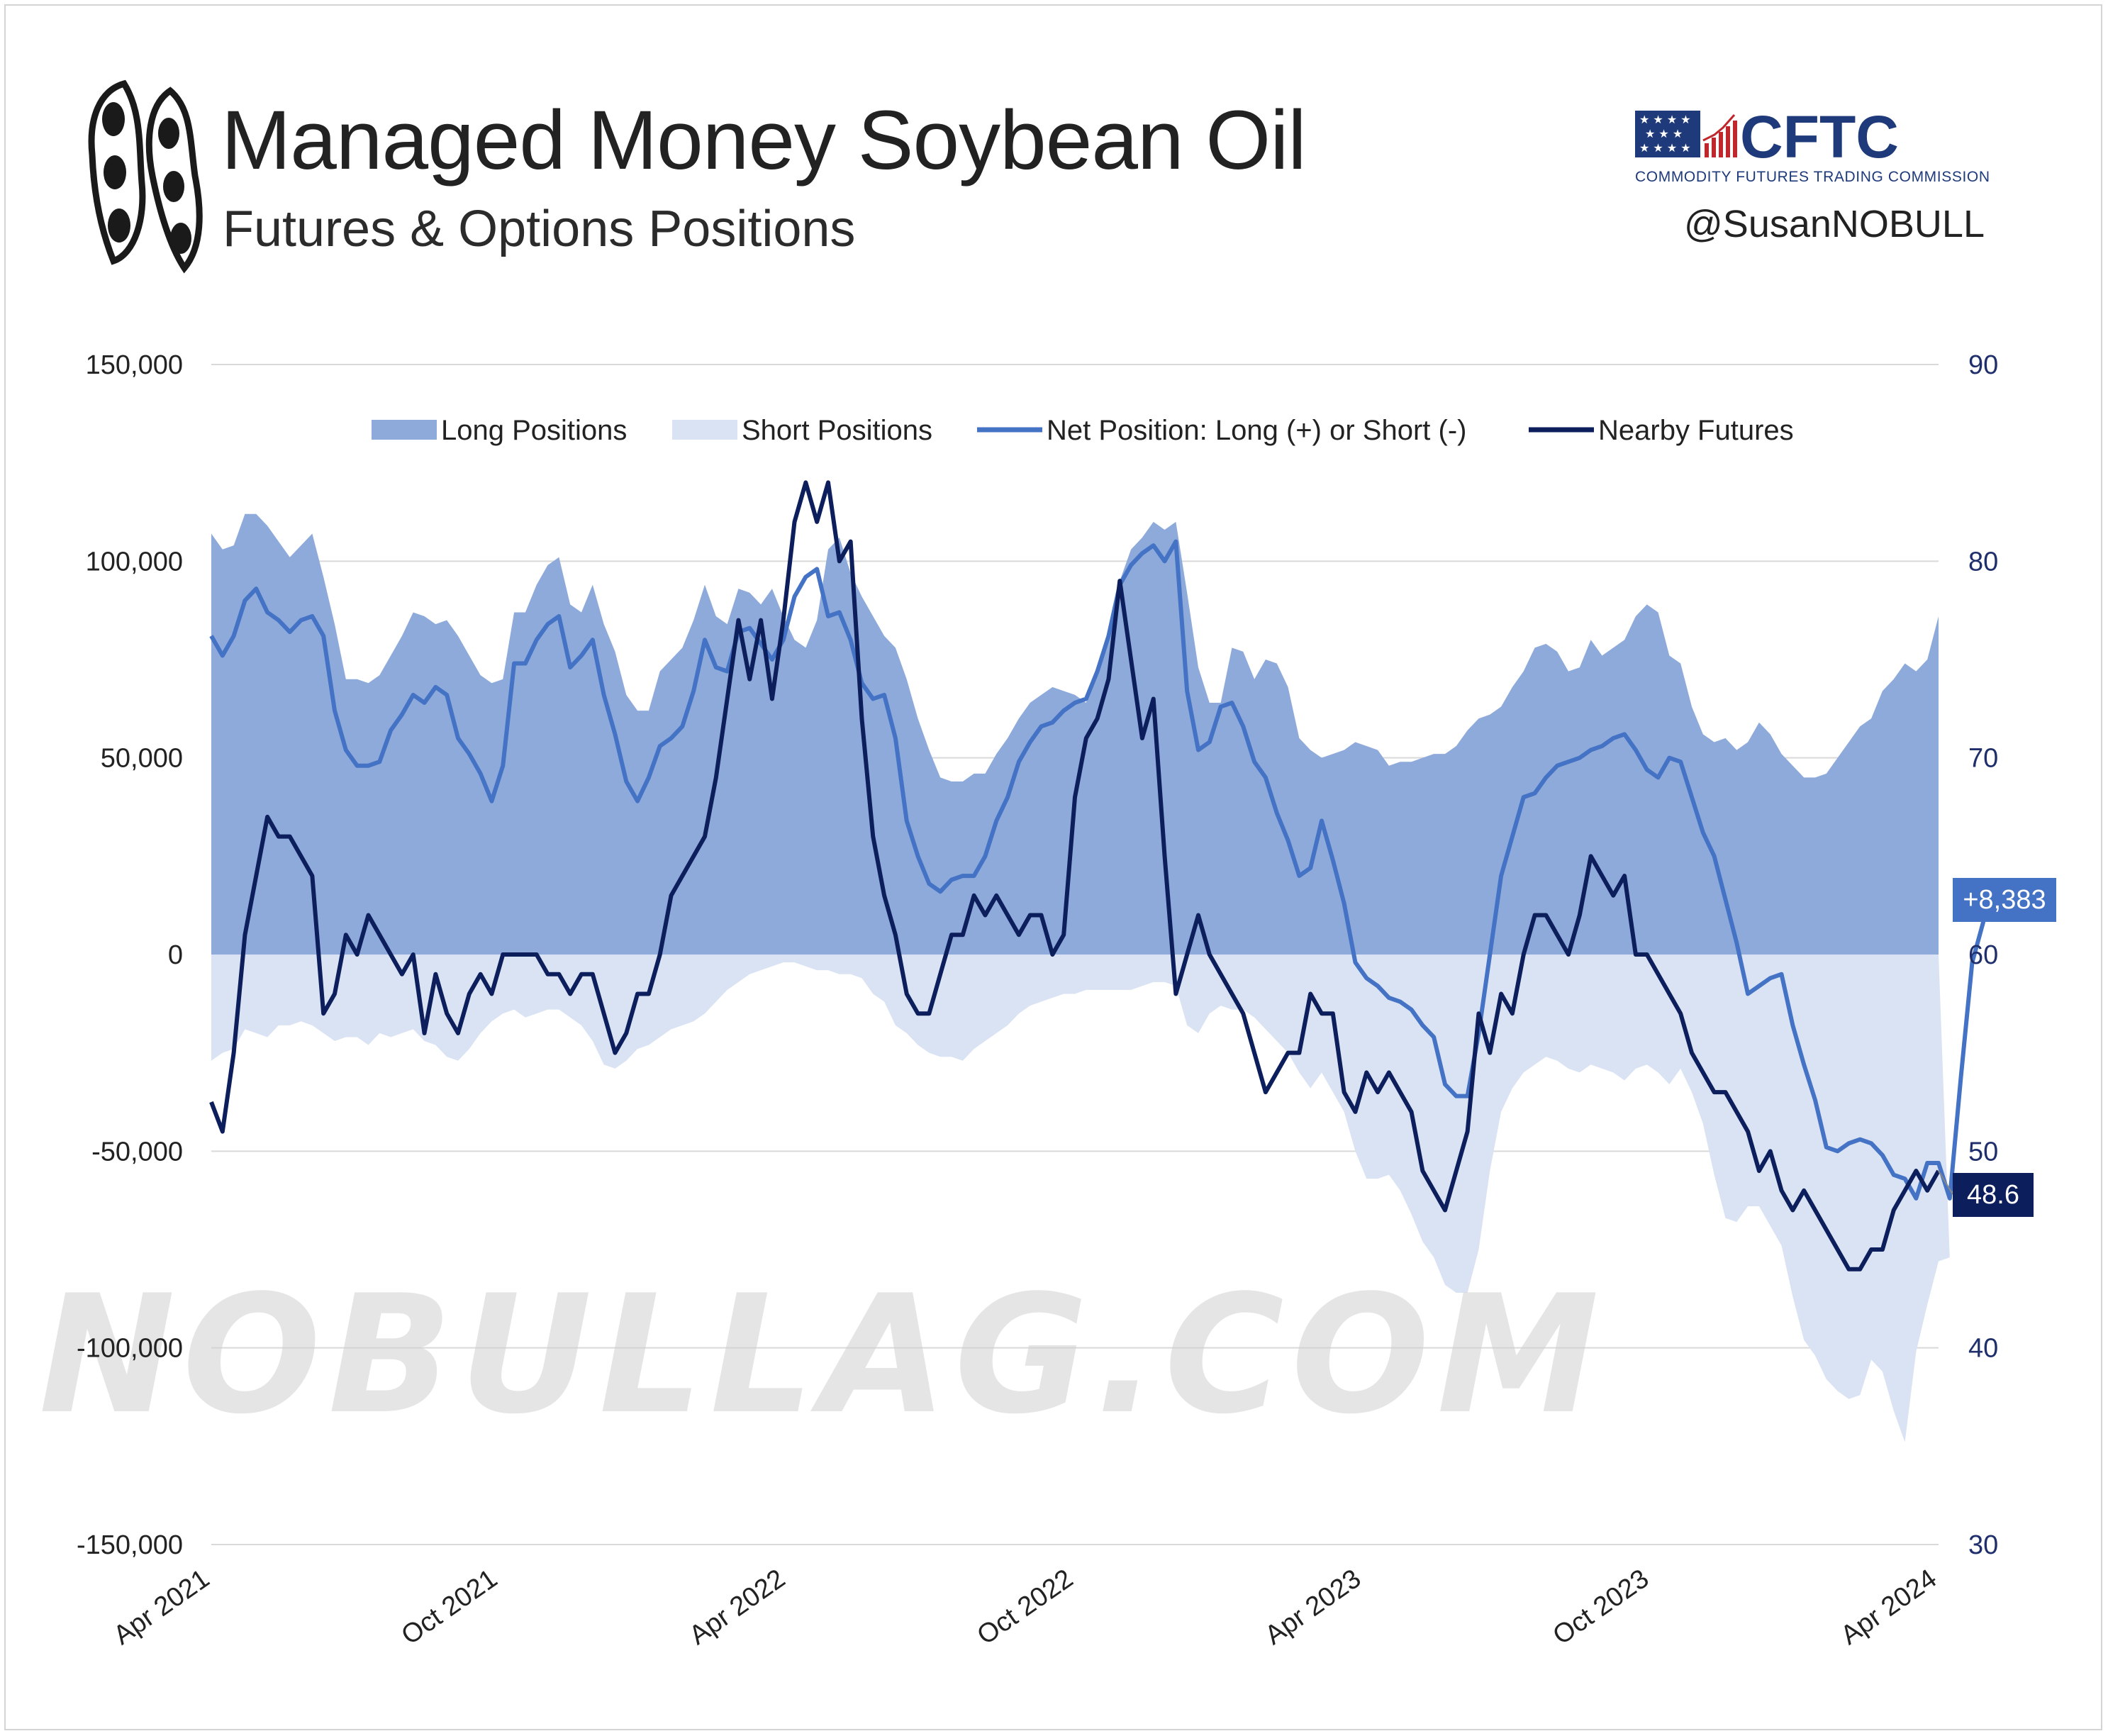  I want to click on legend-label: Long Positions, so click(534, 430).